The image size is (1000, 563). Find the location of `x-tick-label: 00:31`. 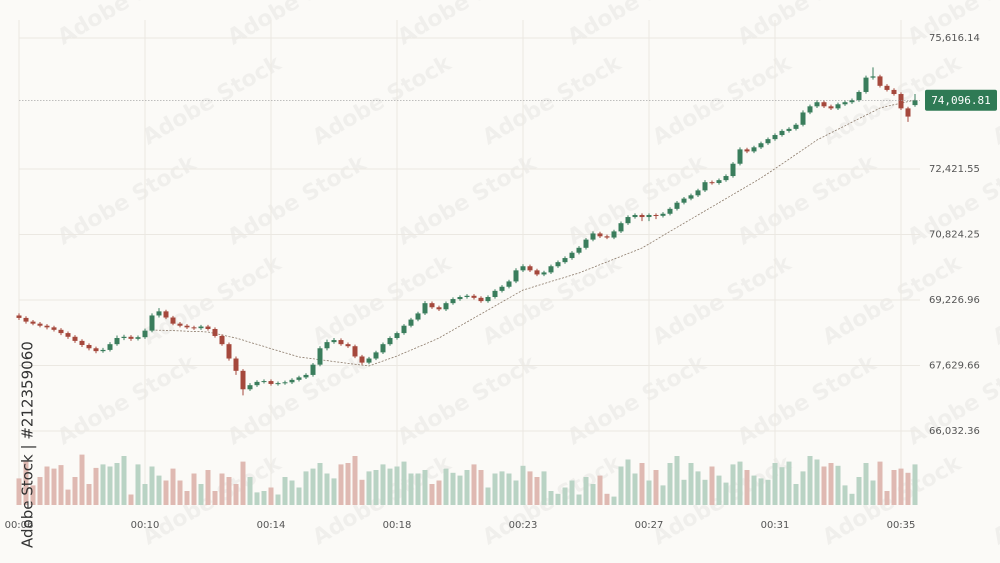

x-tick-label: 00:31 is located at coordinates (775, 525).